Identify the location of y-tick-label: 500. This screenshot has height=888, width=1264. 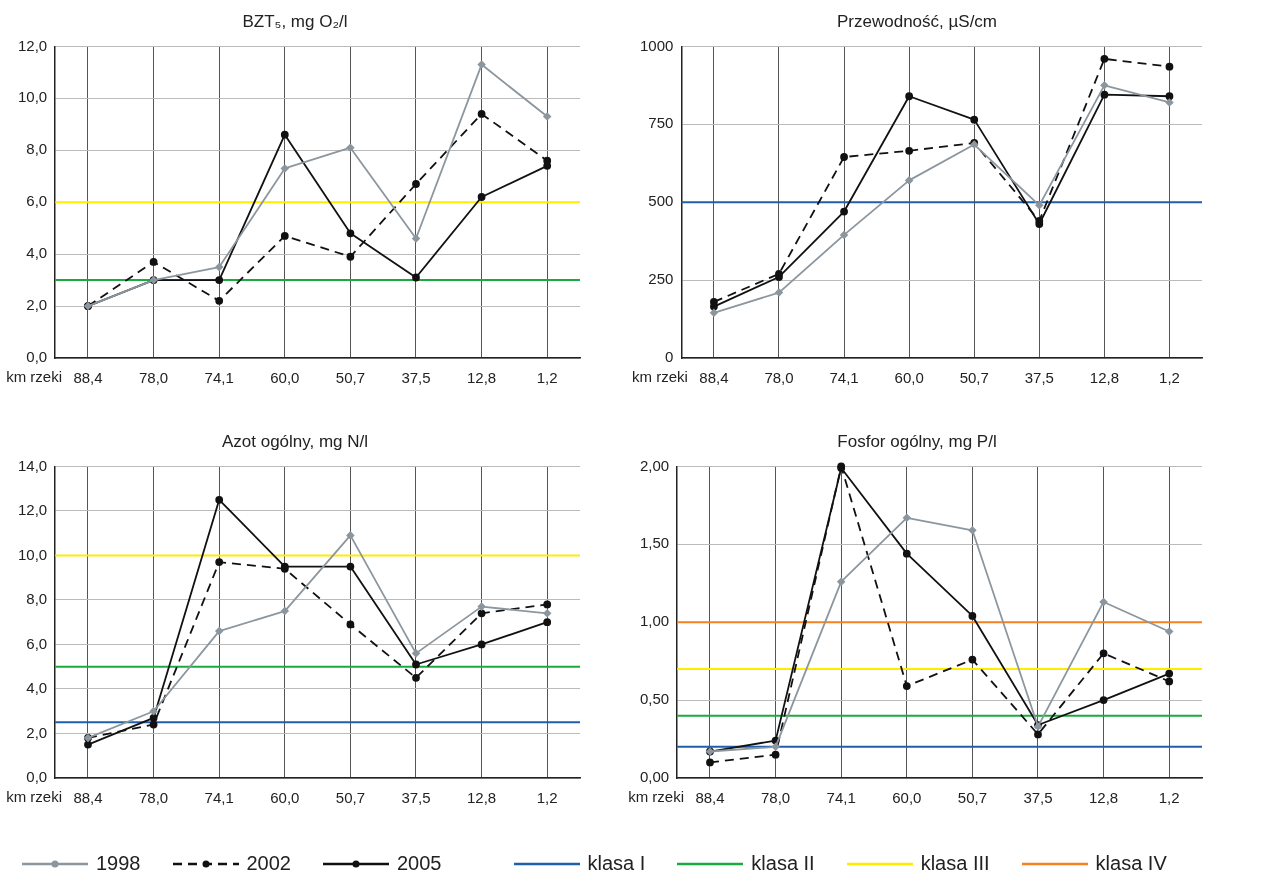
(661, 201).